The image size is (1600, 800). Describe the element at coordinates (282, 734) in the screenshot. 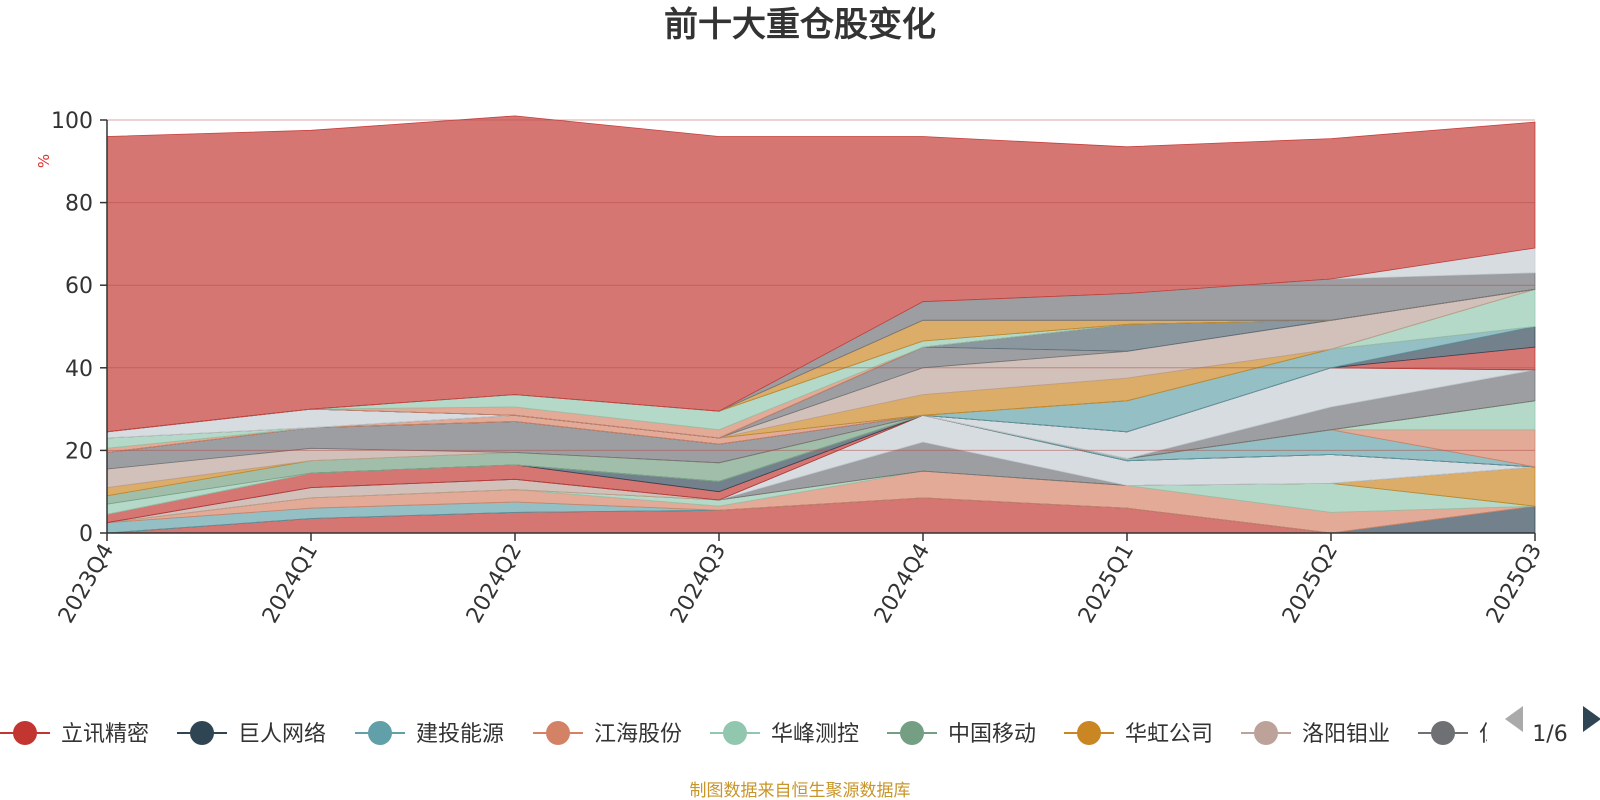

I see `legend-label: 巨人网络` at that location.